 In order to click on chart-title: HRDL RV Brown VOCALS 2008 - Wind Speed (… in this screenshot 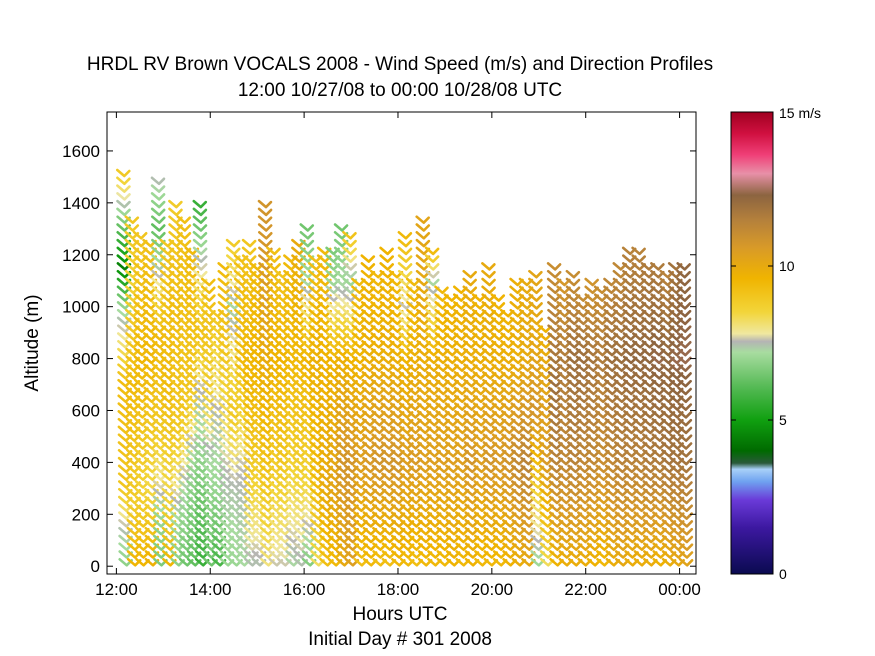, I will do `click(400, 64)`.